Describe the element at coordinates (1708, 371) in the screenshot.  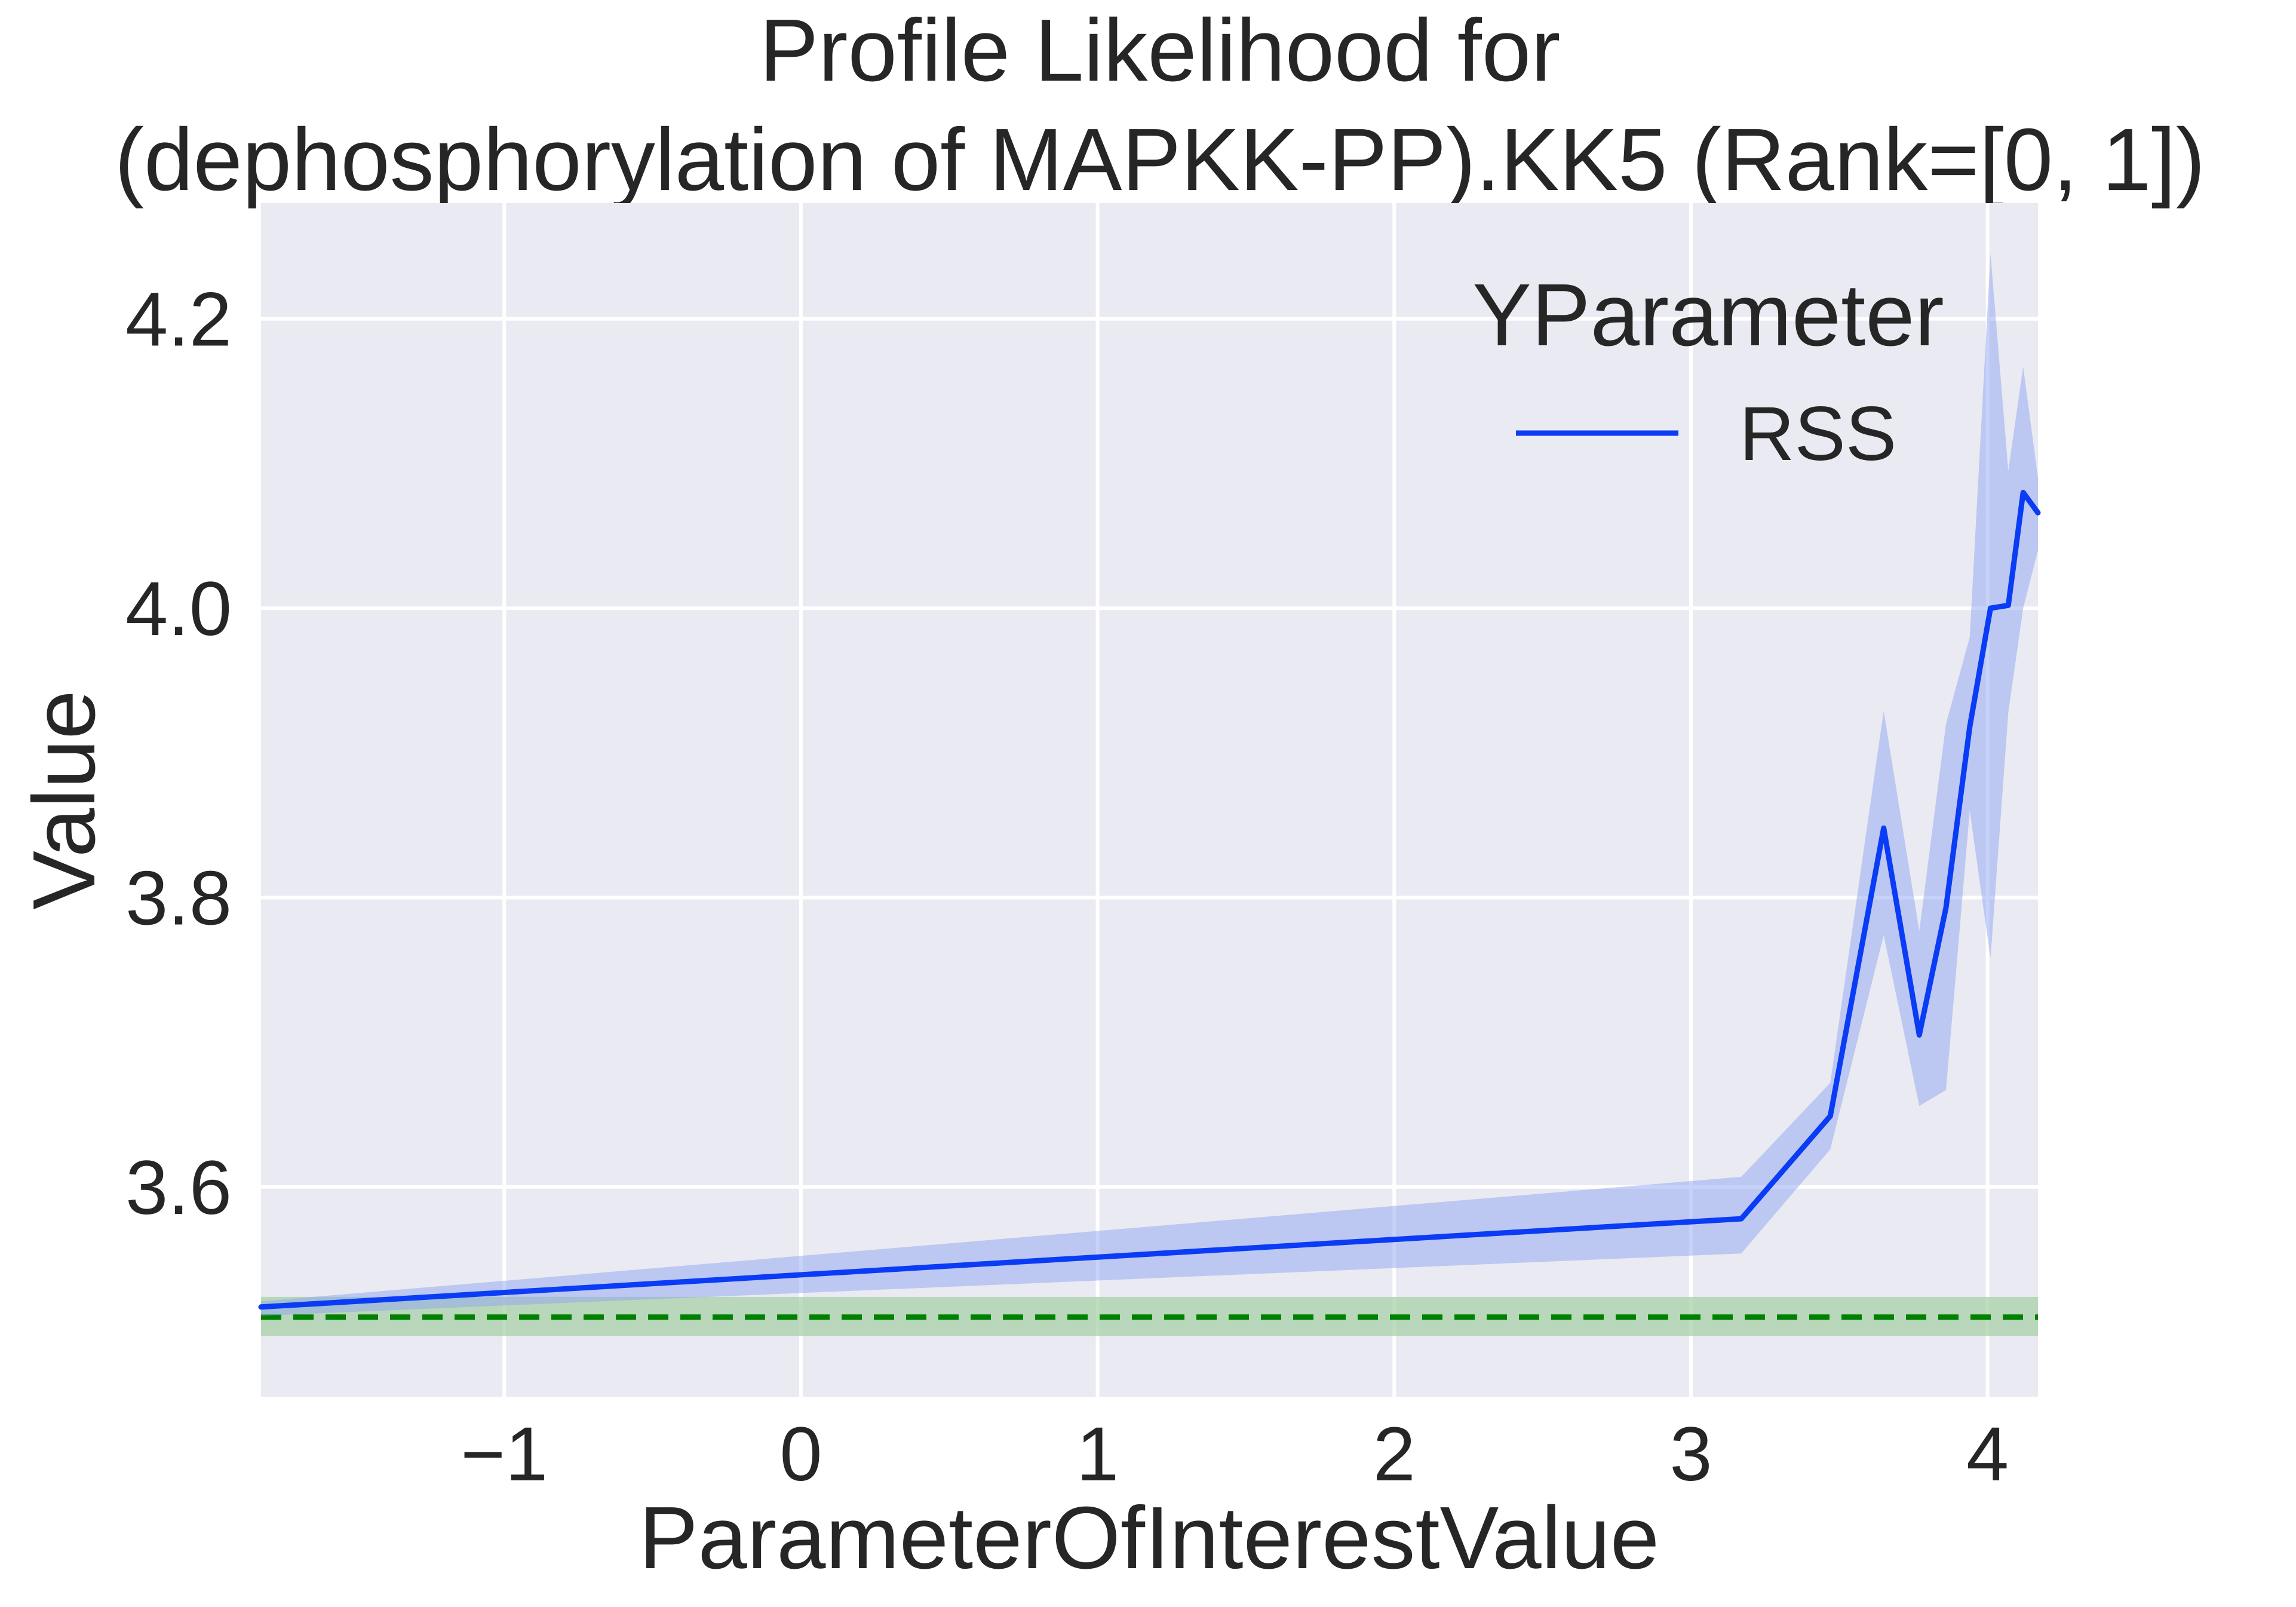
I see `legend: YParameter RSS` at that location.